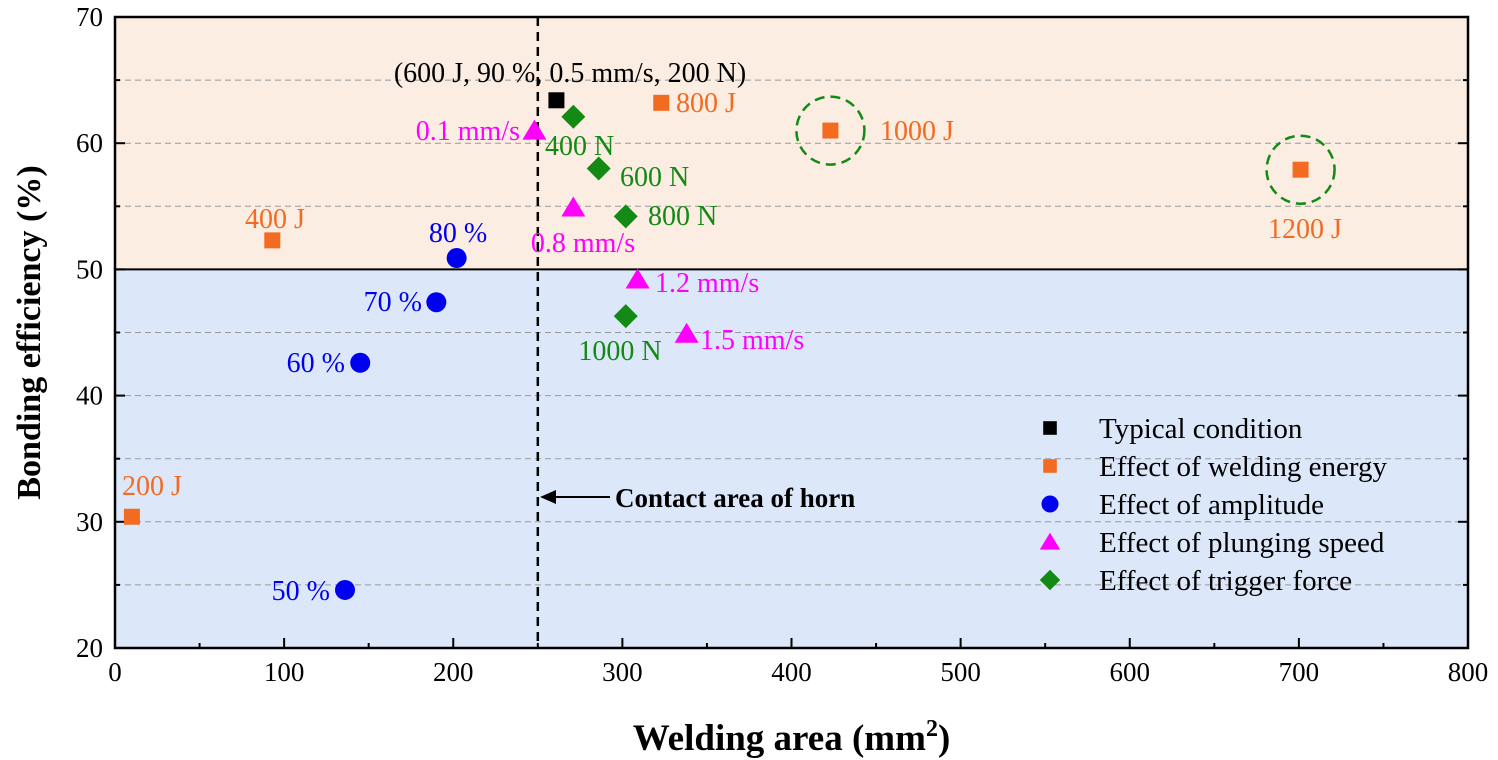 The image size is (1498, 760). Describe the element at coordinates (706, 103) in the screenshot. I see `data-label: 800 J` at that location.